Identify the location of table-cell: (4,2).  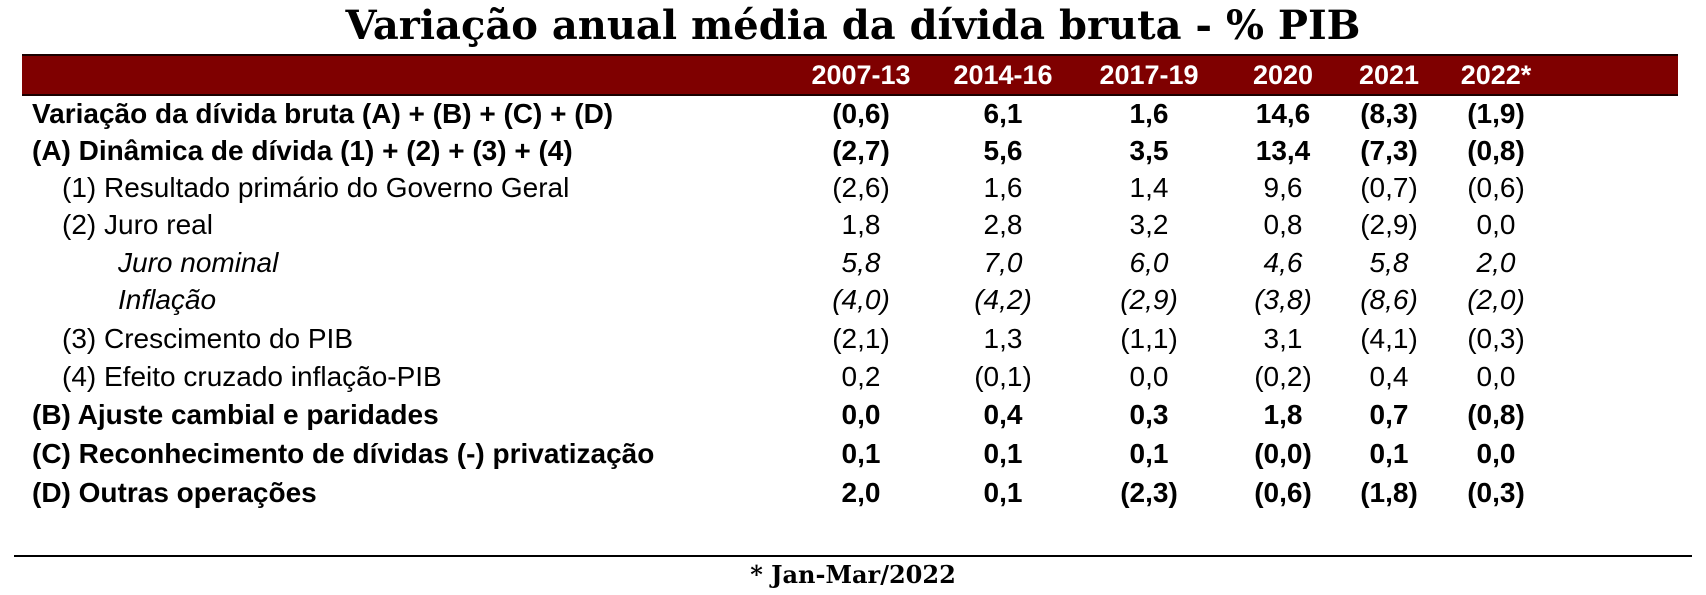
(1003, 299).